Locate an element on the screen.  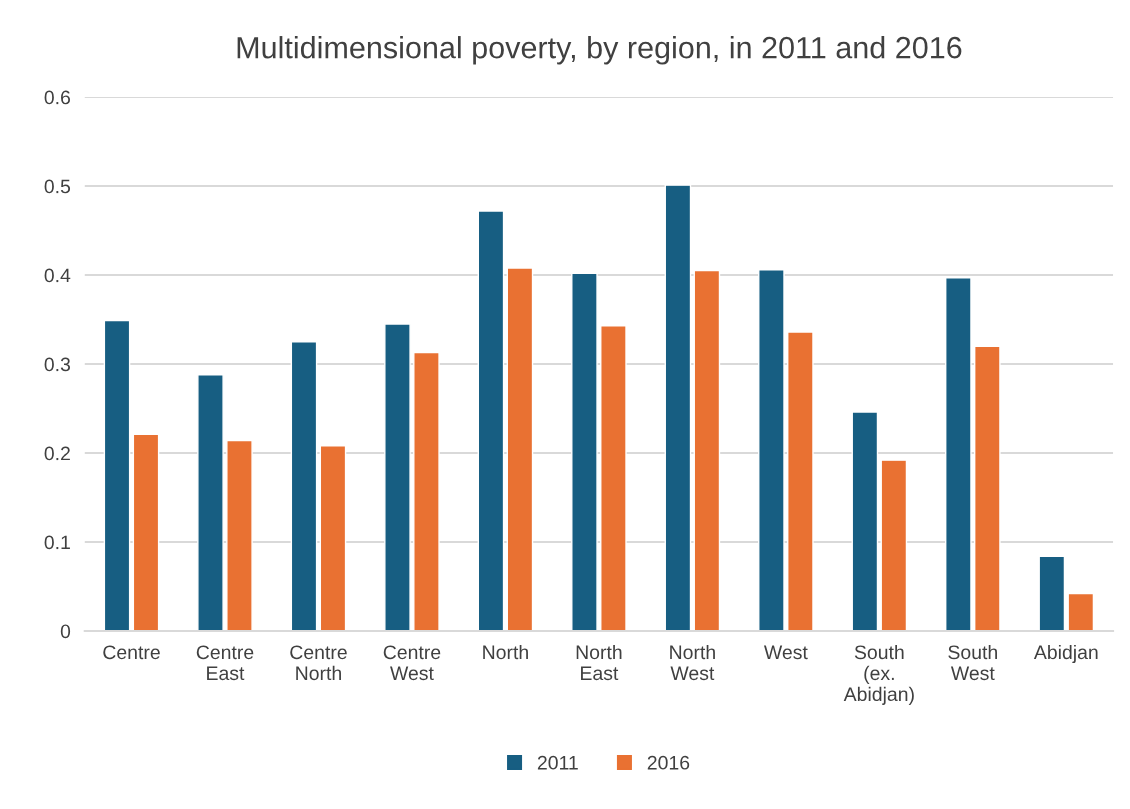
y-tick-label: 0 is located at coordinates (65, 631).